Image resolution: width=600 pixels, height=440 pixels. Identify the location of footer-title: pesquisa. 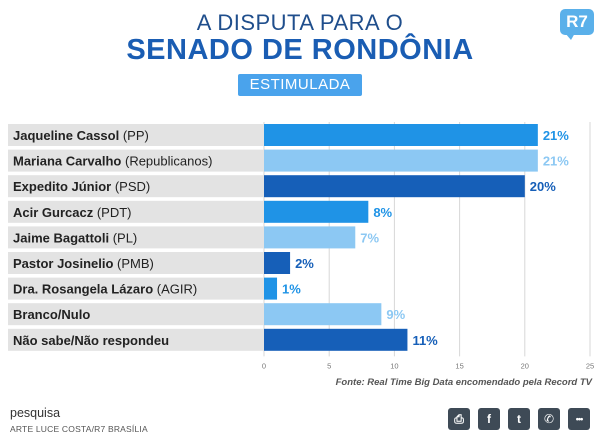
(35, 413).